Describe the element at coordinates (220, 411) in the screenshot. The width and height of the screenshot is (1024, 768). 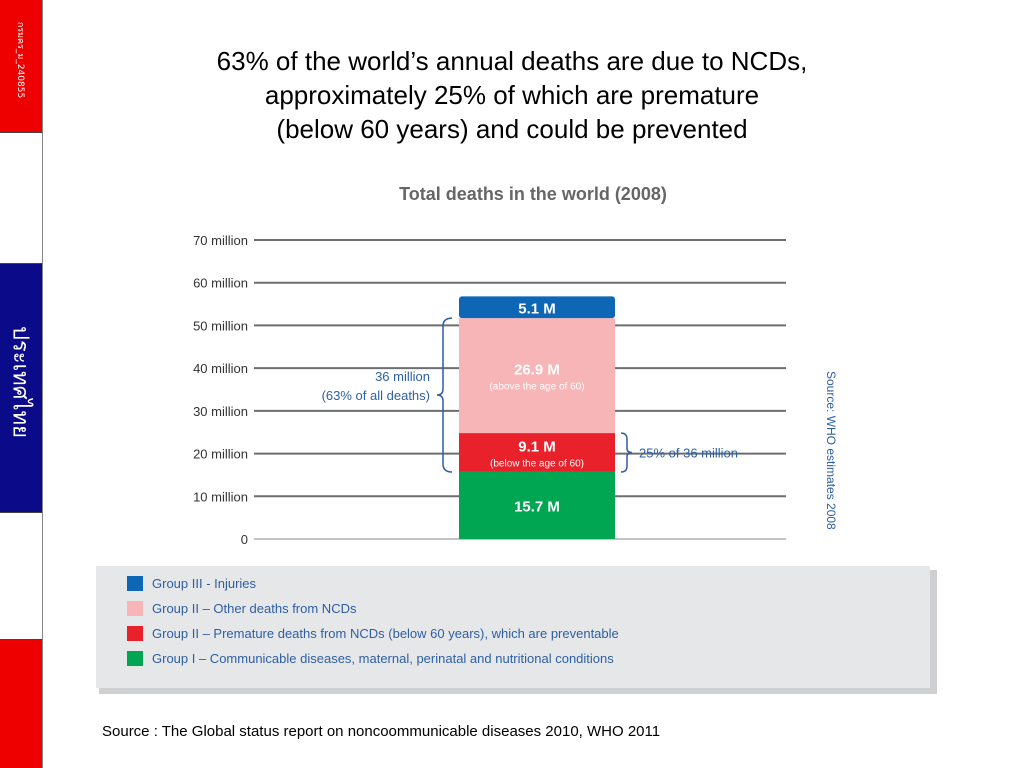
I see `y-tick-label: 30 million` at that location.